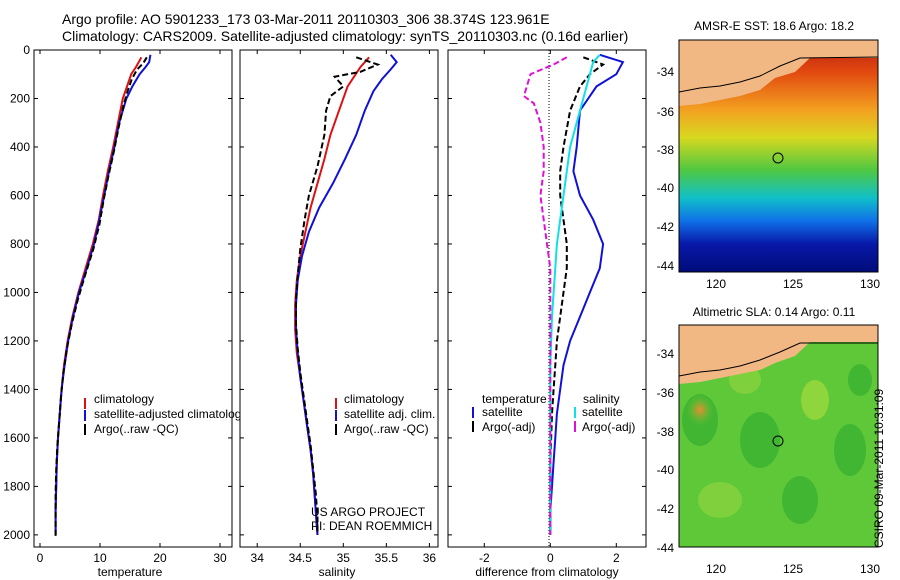 The width and height of the screenshot is (900, 580). I want to click on sla-ylabel: -36, so click(666, 393).